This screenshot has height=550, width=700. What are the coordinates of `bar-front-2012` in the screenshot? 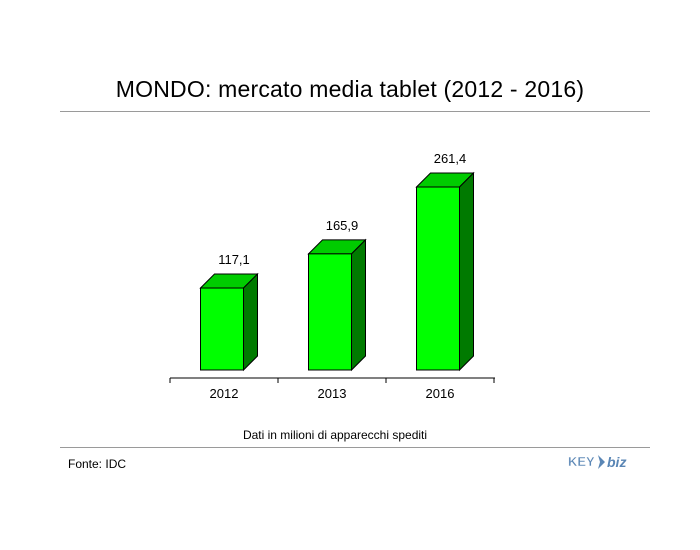 It's located at (222, 329).